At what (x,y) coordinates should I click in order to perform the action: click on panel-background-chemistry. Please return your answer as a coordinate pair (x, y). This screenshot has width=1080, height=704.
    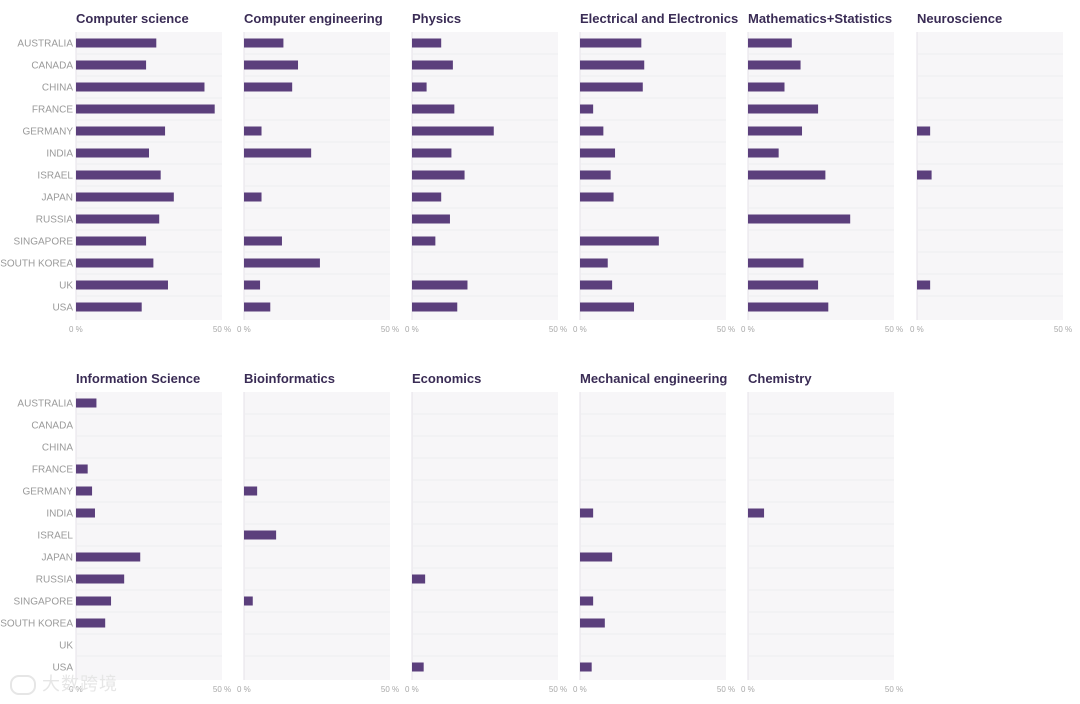
    Looking at the image, I should click on (821, 536).